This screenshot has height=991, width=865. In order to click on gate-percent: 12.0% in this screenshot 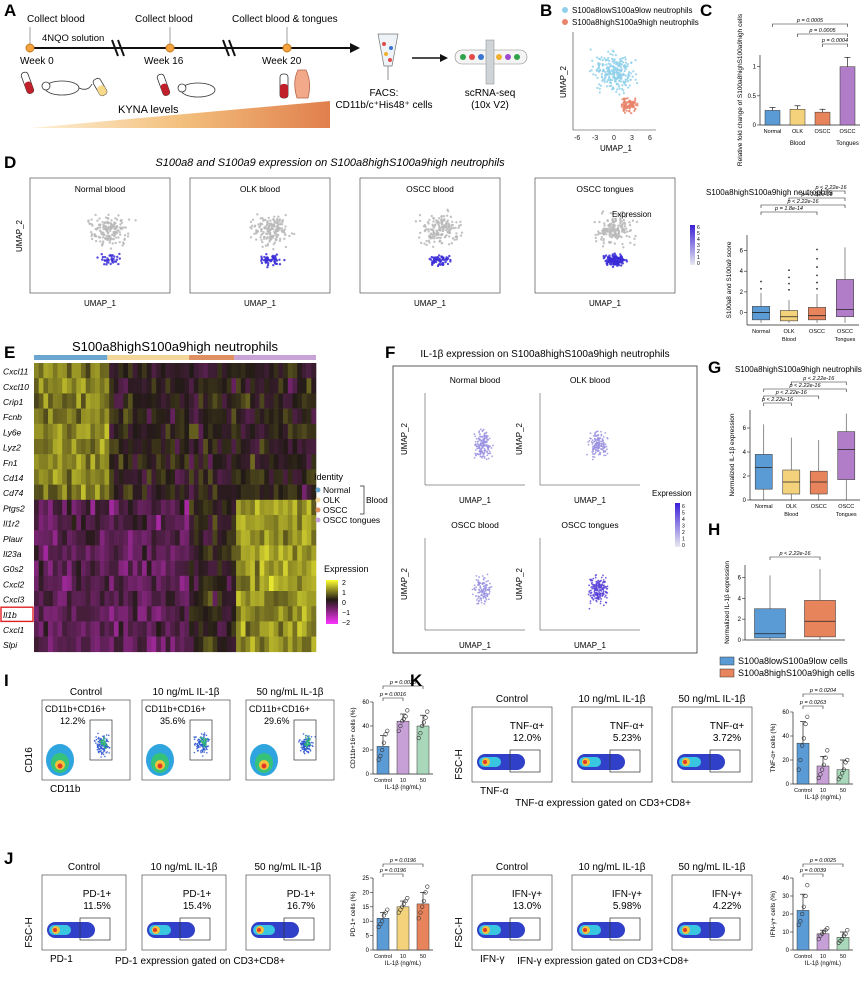, I will do `click(527, 738)`.